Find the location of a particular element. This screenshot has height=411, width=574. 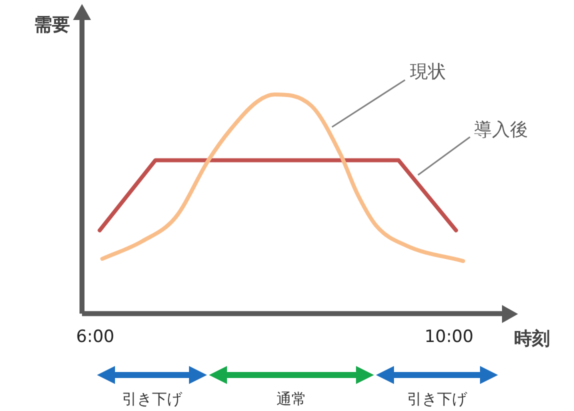

y-axis-title: 需要 is located at coordinates (52, 25).